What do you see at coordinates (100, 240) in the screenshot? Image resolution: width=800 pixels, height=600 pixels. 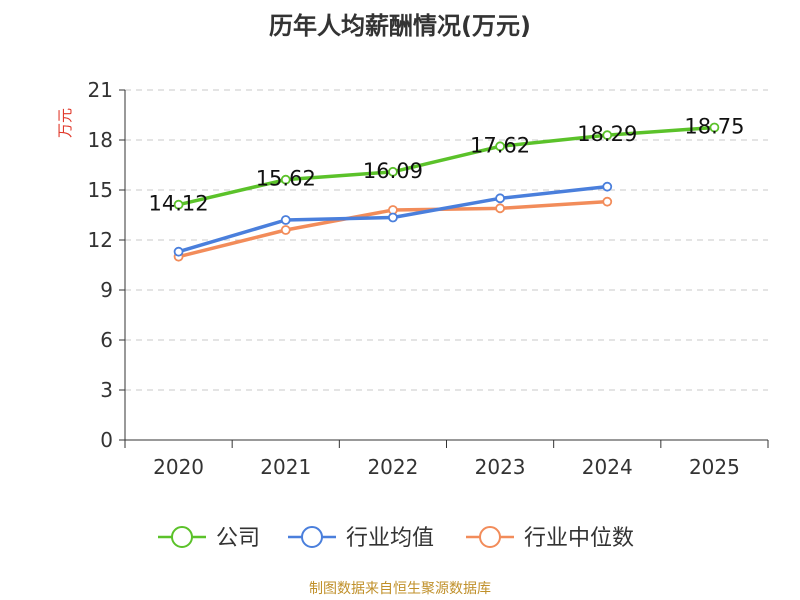 I see `y-tick-label: 12` at bounding box center [100, 240].